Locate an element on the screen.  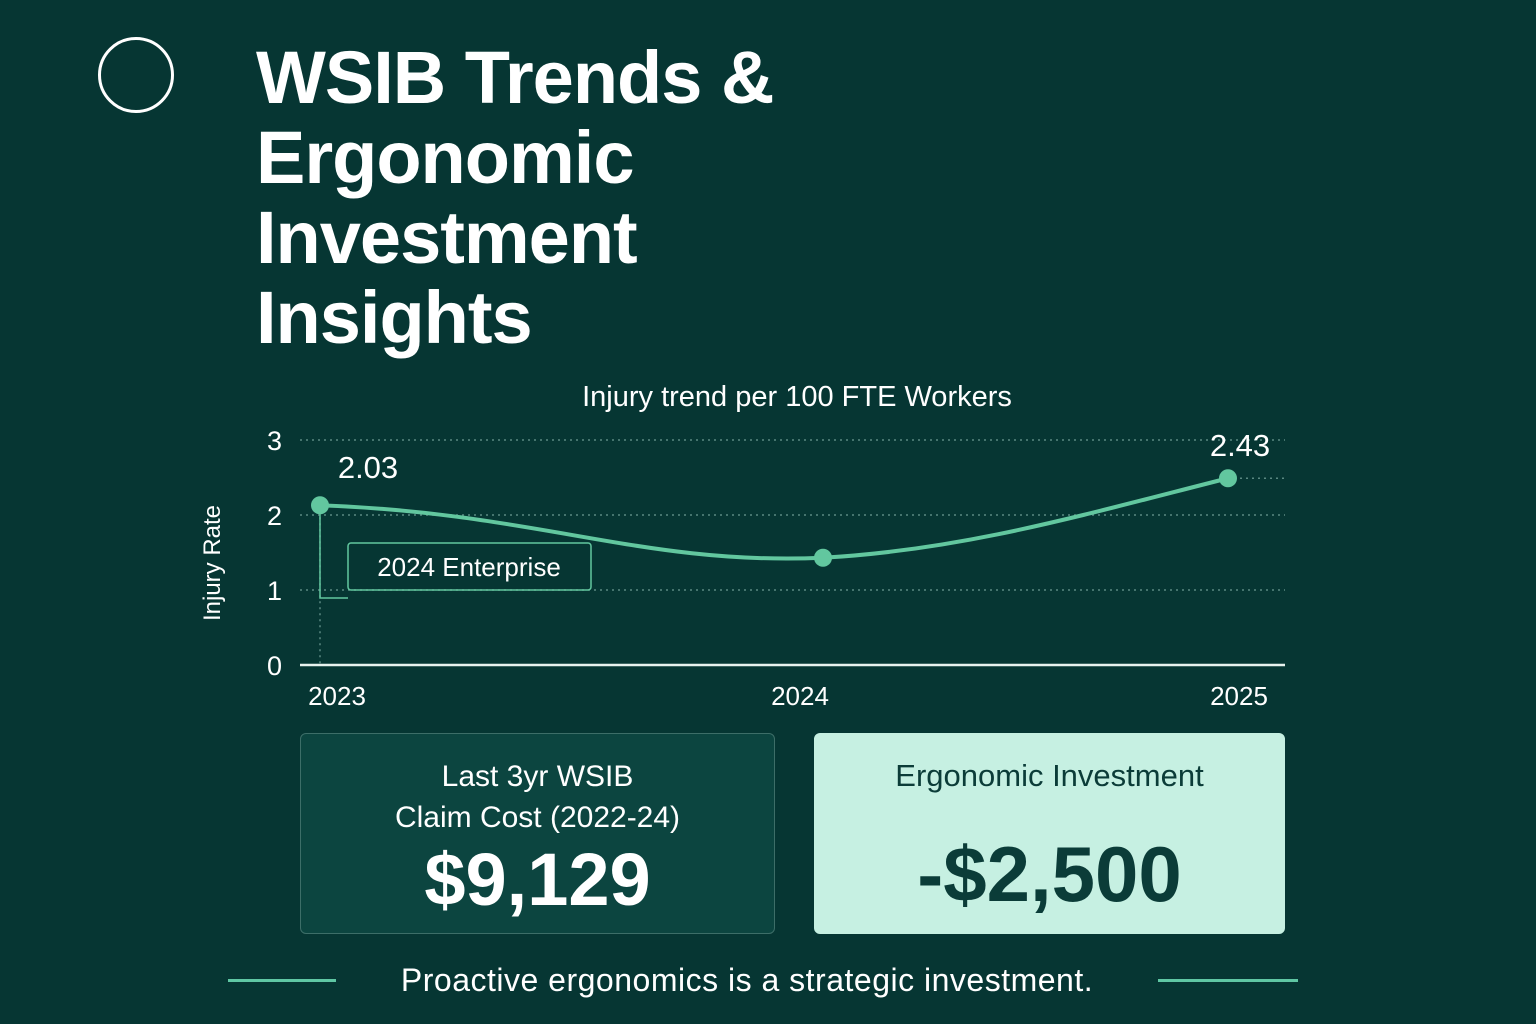
y-tick-label: 3 is located at coordinates (274, 441).